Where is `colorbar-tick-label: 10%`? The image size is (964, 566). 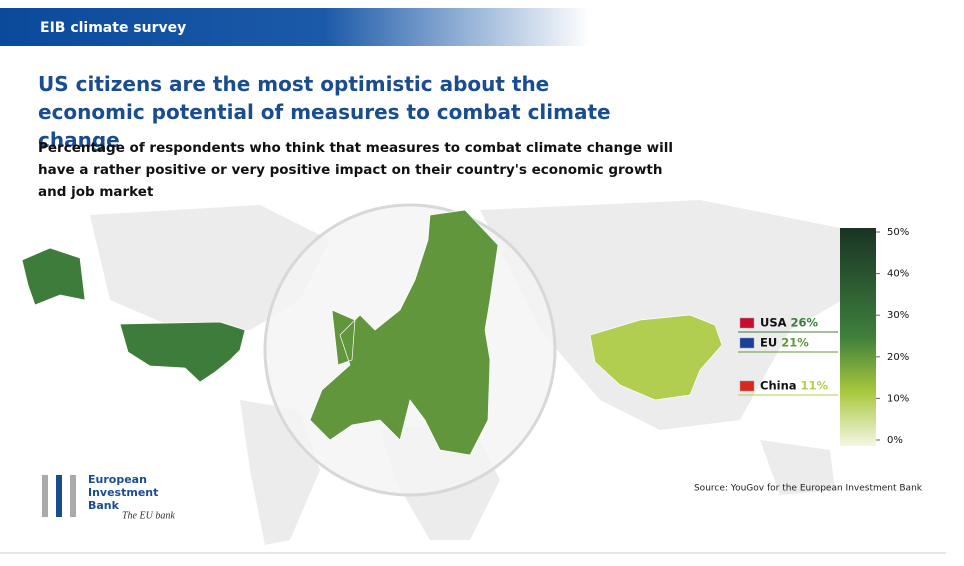 colorbar-tick-label: 10% is located at coordinates (898, 398).